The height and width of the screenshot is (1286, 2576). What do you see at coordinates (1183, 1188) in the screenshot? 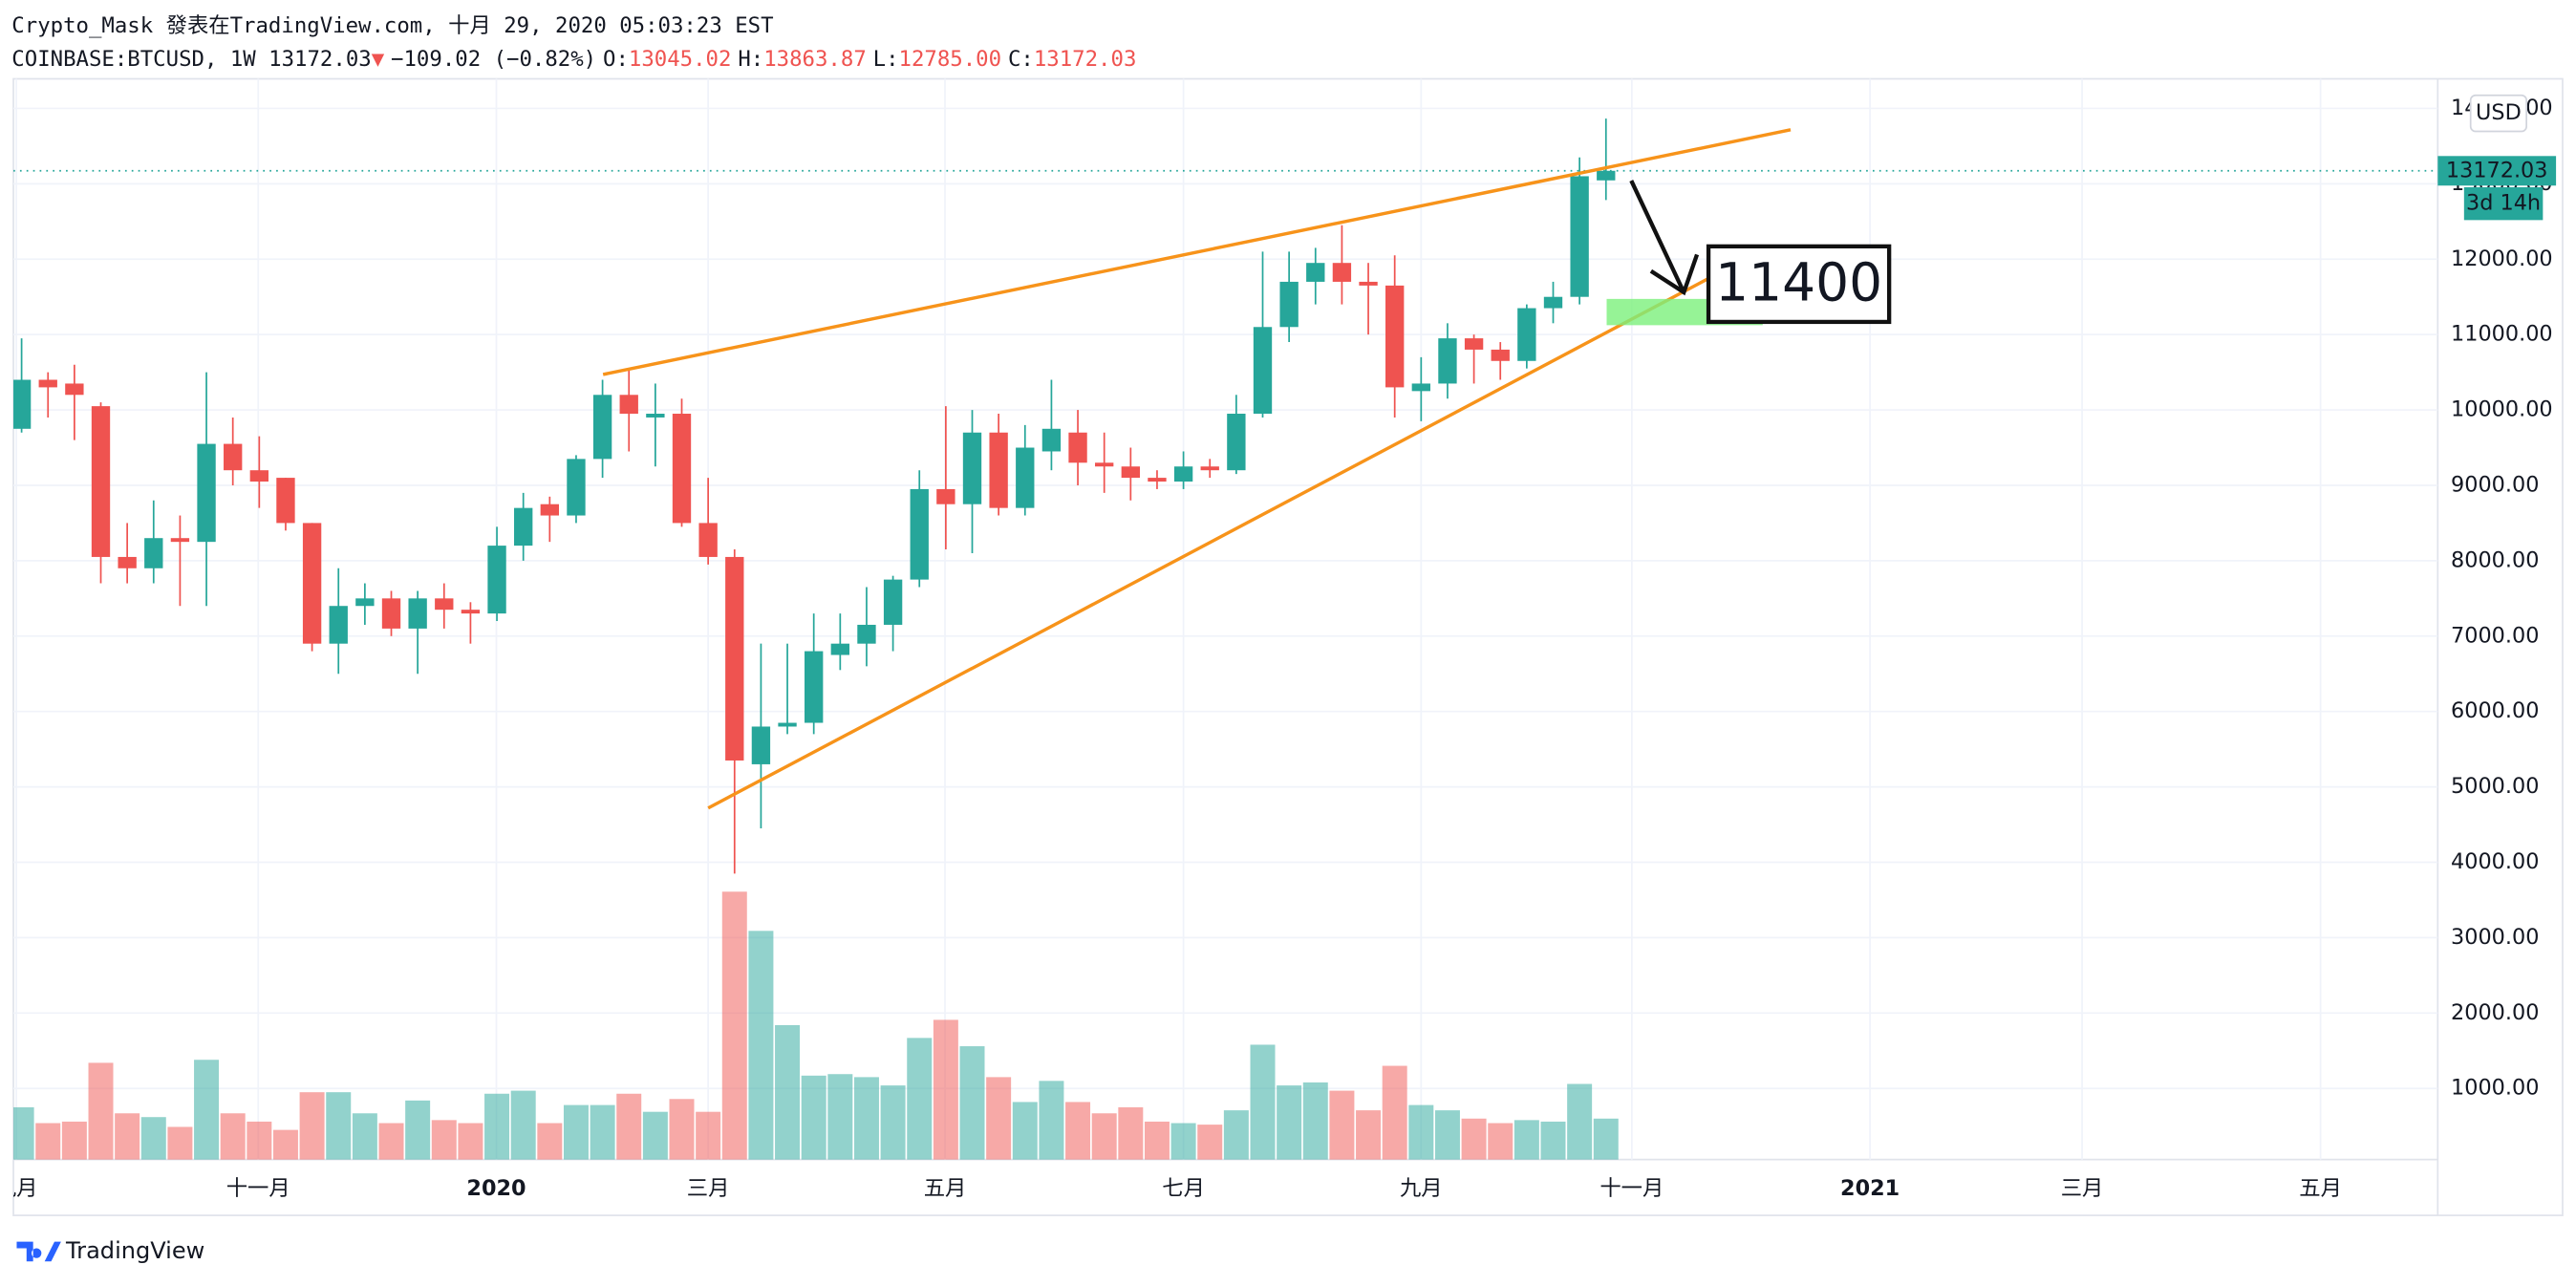
I see `x-tick-label: 七月` at bounding box center [1183, 1188].